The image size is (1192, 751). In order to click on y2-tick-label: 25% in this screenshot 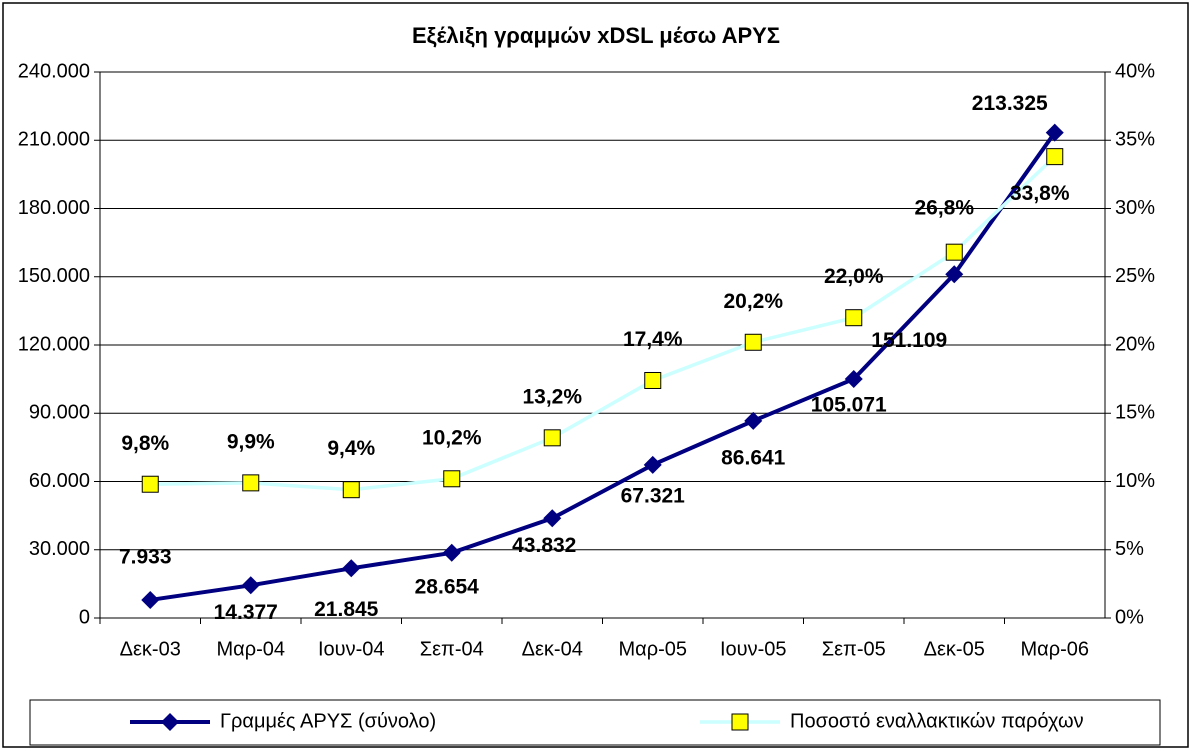, I will do `click(1135, 276)`.